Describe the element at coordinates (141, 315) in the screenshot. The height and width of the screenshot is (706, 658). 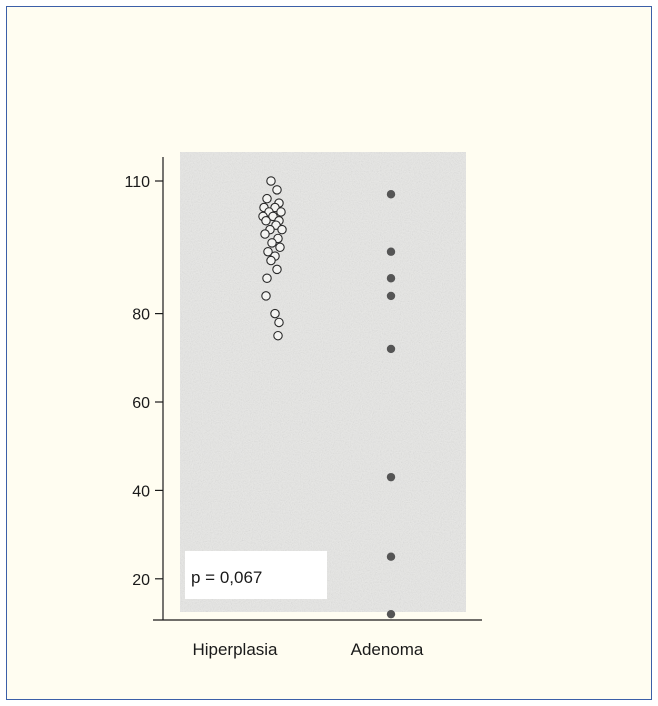
I see `y-tick-label-80: 80` at that location.